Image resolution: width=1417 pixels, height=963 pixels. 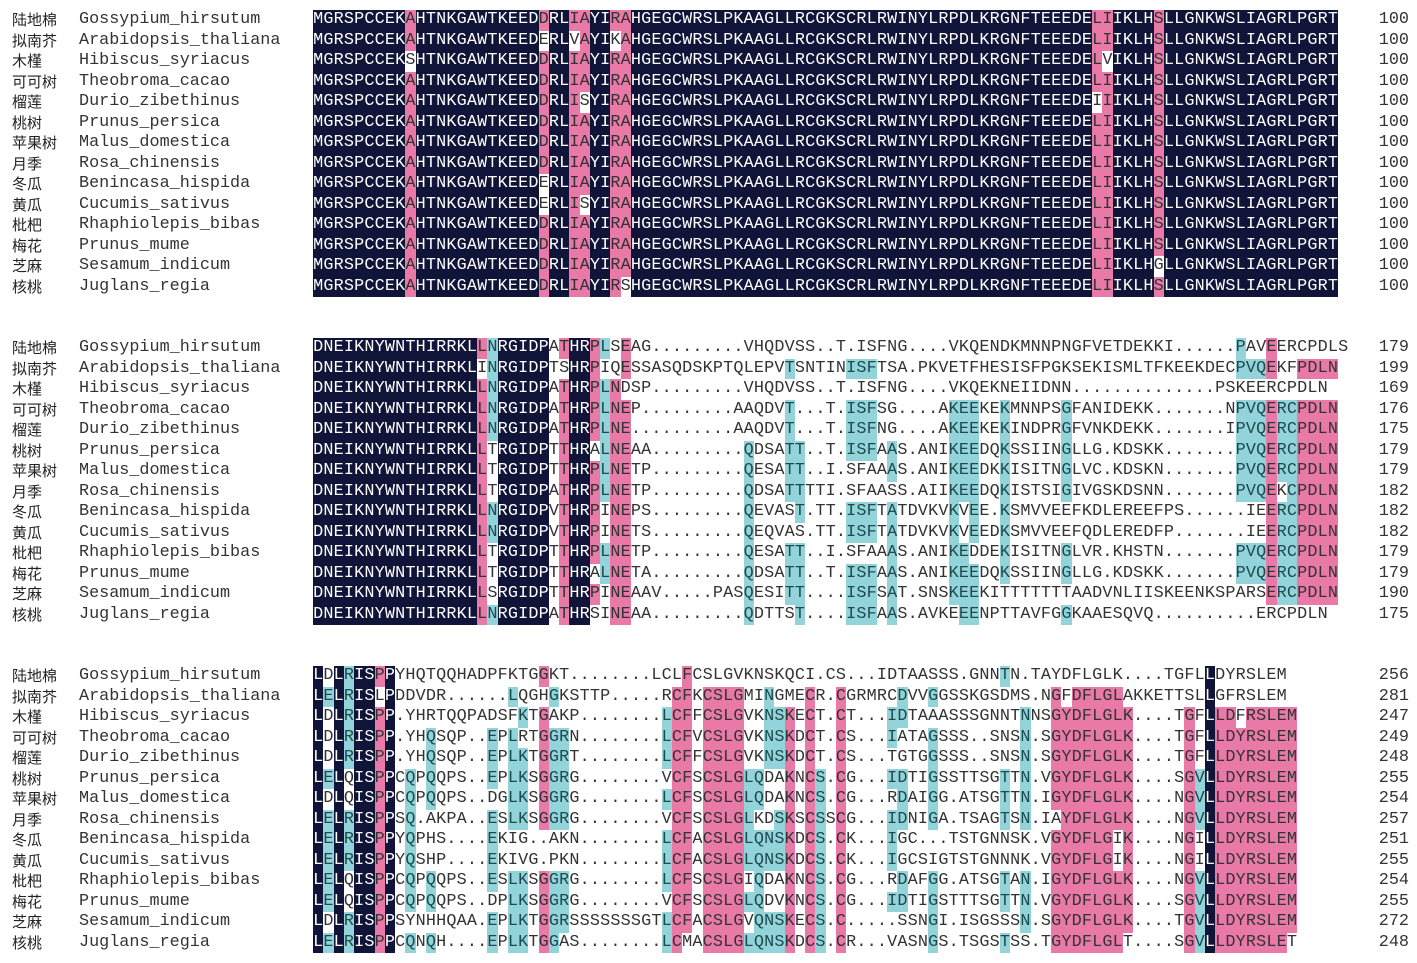 I want to click on residue-end-position: 251, so click(x=1393, y=839).